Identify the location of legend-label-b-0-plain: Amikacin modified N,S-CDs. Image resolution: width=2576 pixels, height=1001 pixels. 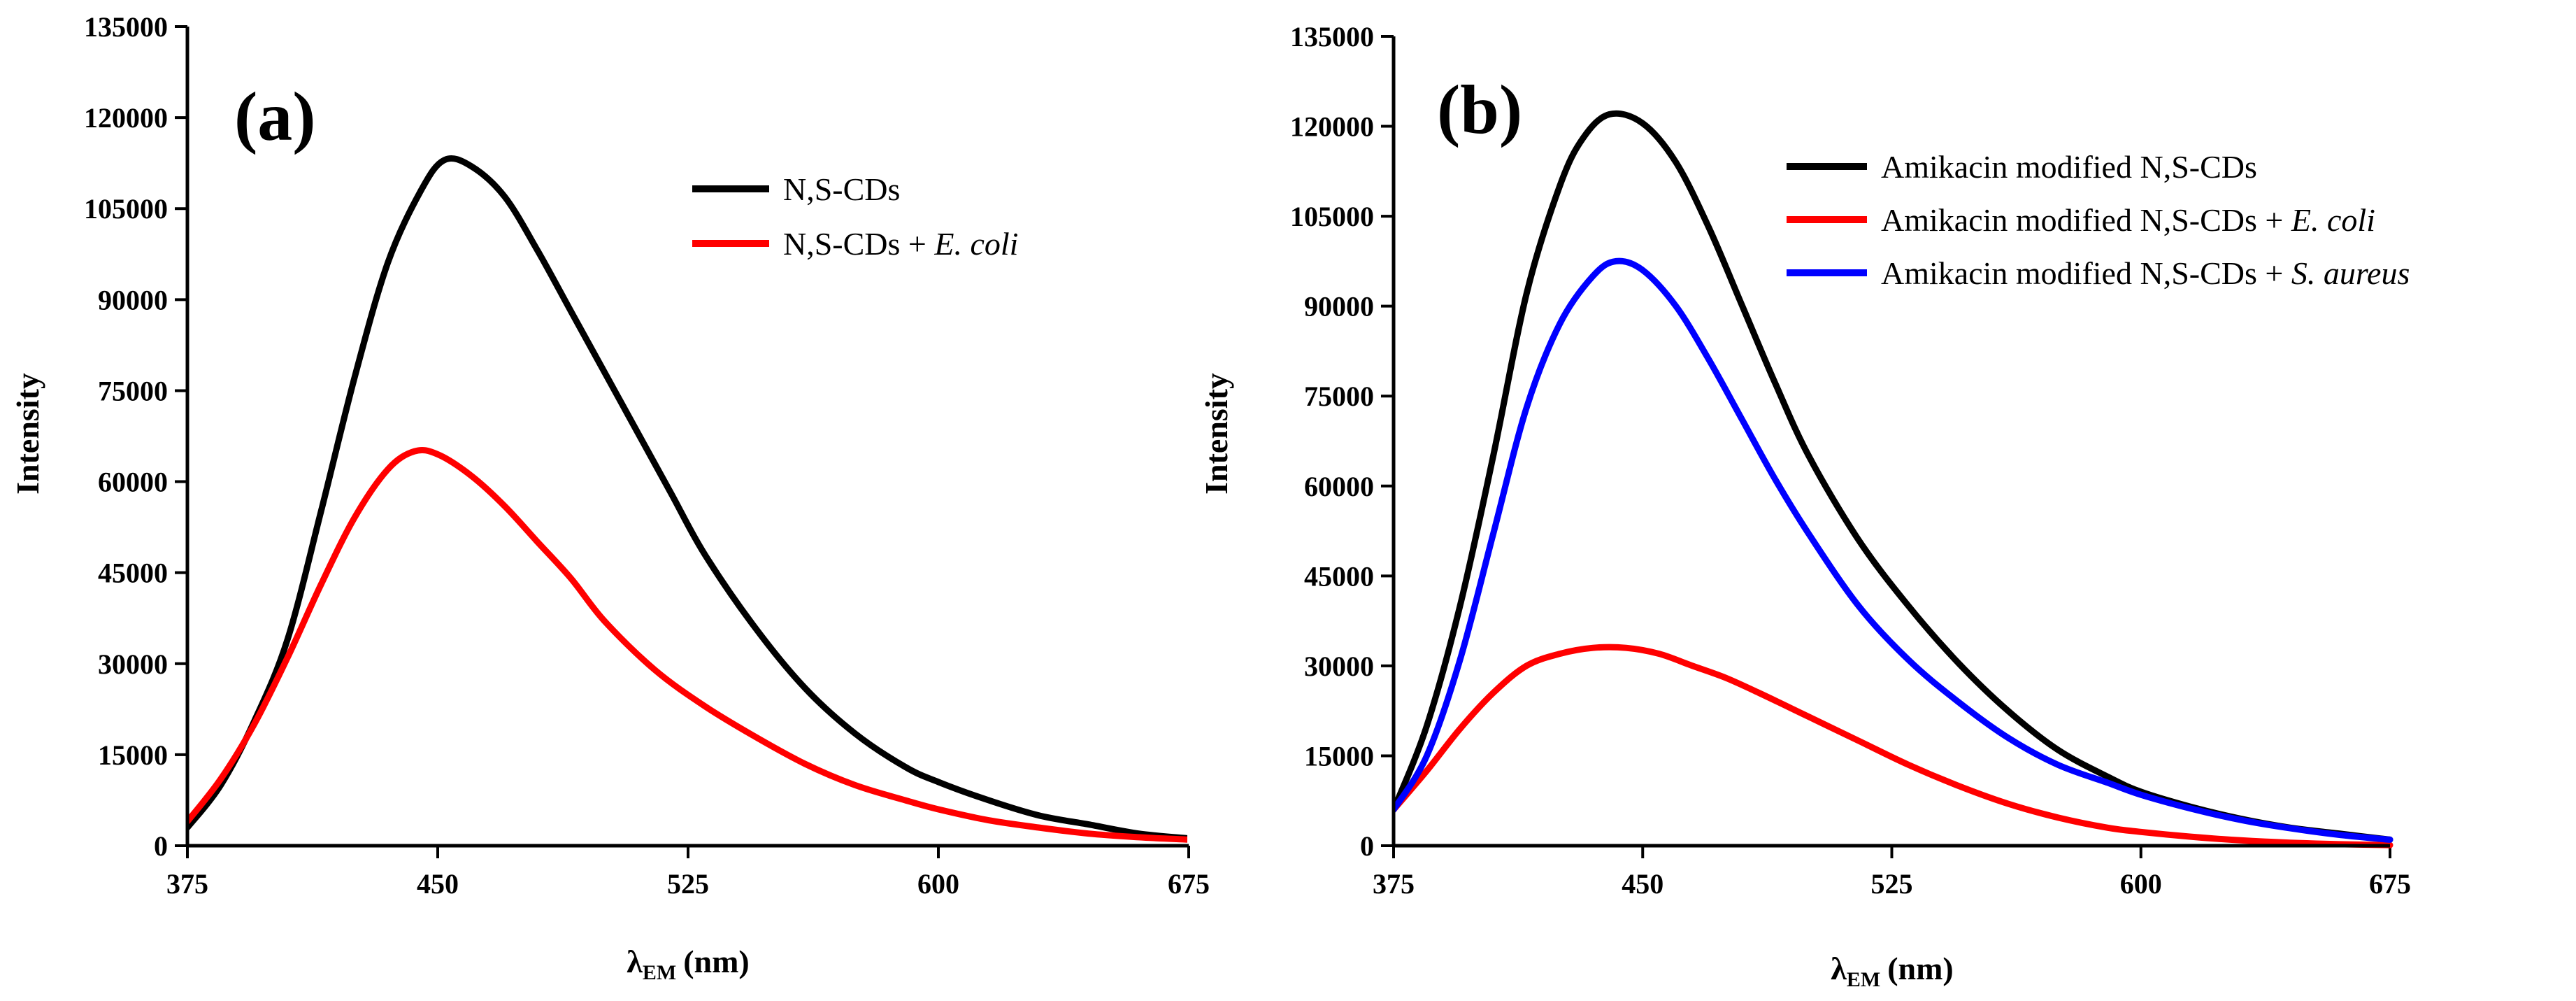
(2069, 167).